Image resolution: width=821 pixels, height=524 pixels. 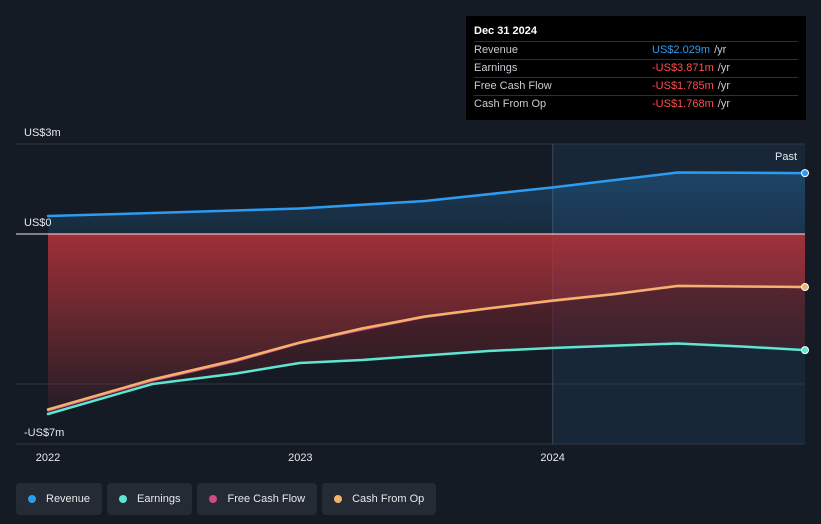 What do you see at coordinates (388, 499) in the screenshot?
I see `legend-label: Cash From Op` at bounding box center [388, 499].